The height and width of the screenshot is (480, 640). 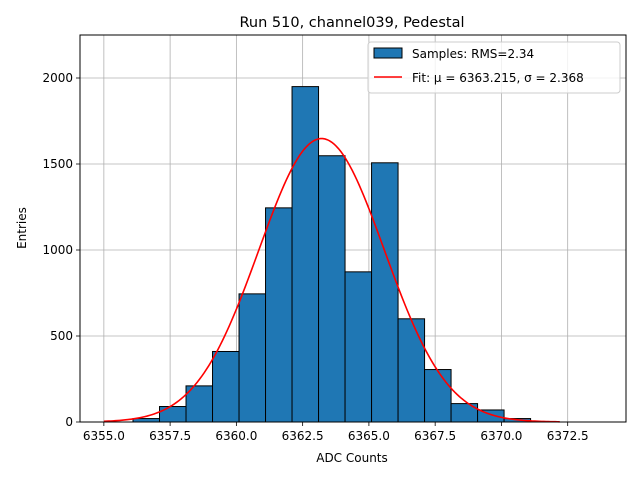 I want to click on y-tick-label: 0, so click(x=69, y=422).